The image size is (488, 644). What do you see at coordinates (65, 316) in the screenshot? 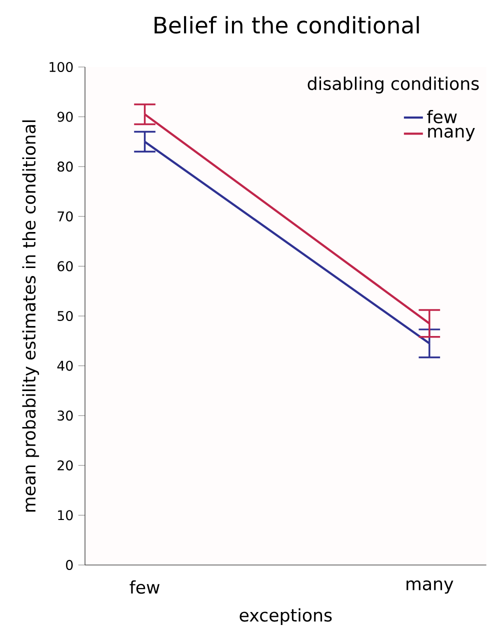
I see `y-tick-label: 50` at bounding box center [65, 316].